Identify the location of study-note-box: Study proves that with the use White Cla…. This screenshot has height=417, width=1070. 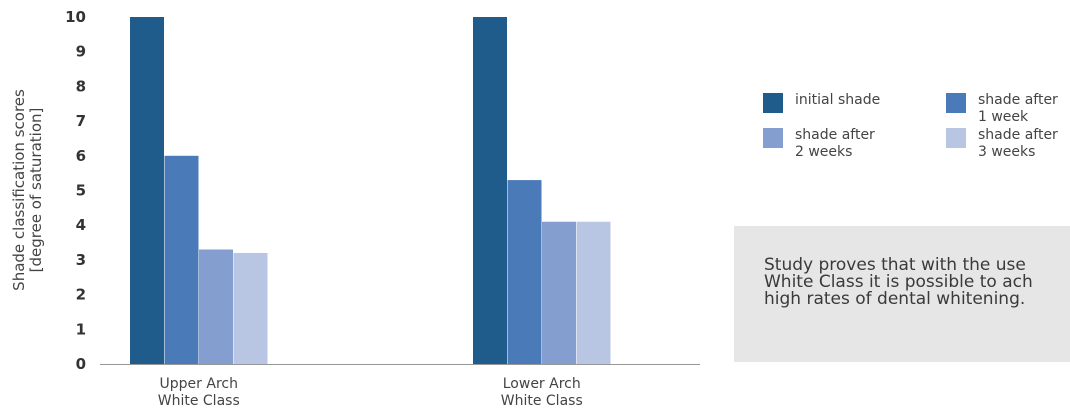
(902, 294).